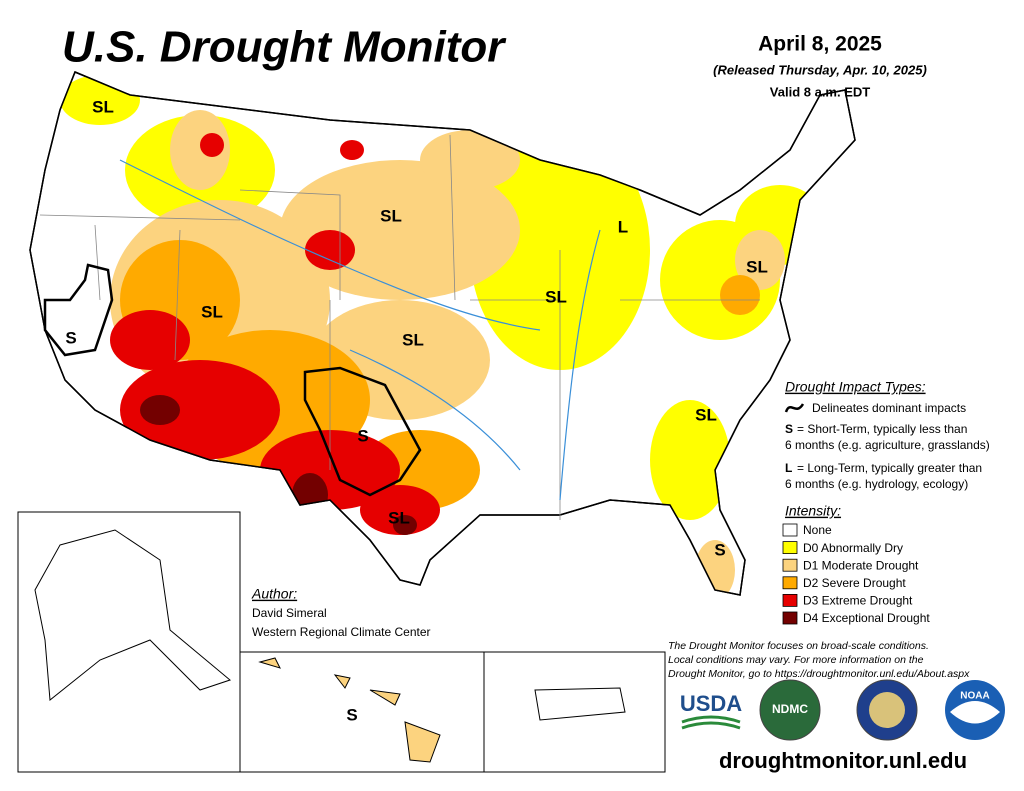 Image resolution: width=1024 pixels, height=791 pixels. I want to click on legend-label: D3 Extreme Drought, so click(858, 601).